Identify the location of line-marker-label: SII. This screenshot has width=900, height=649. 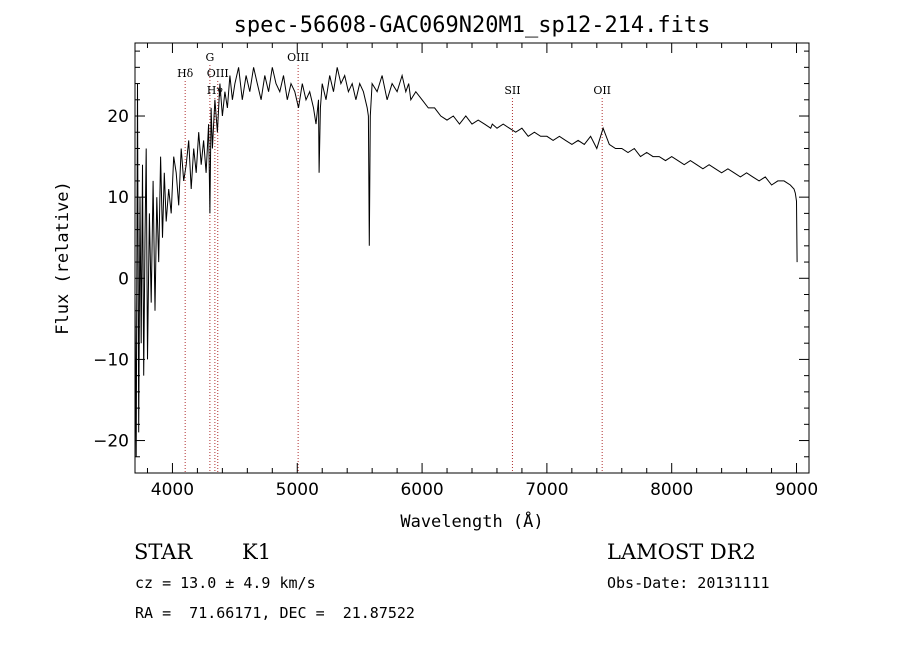
(512, 90).